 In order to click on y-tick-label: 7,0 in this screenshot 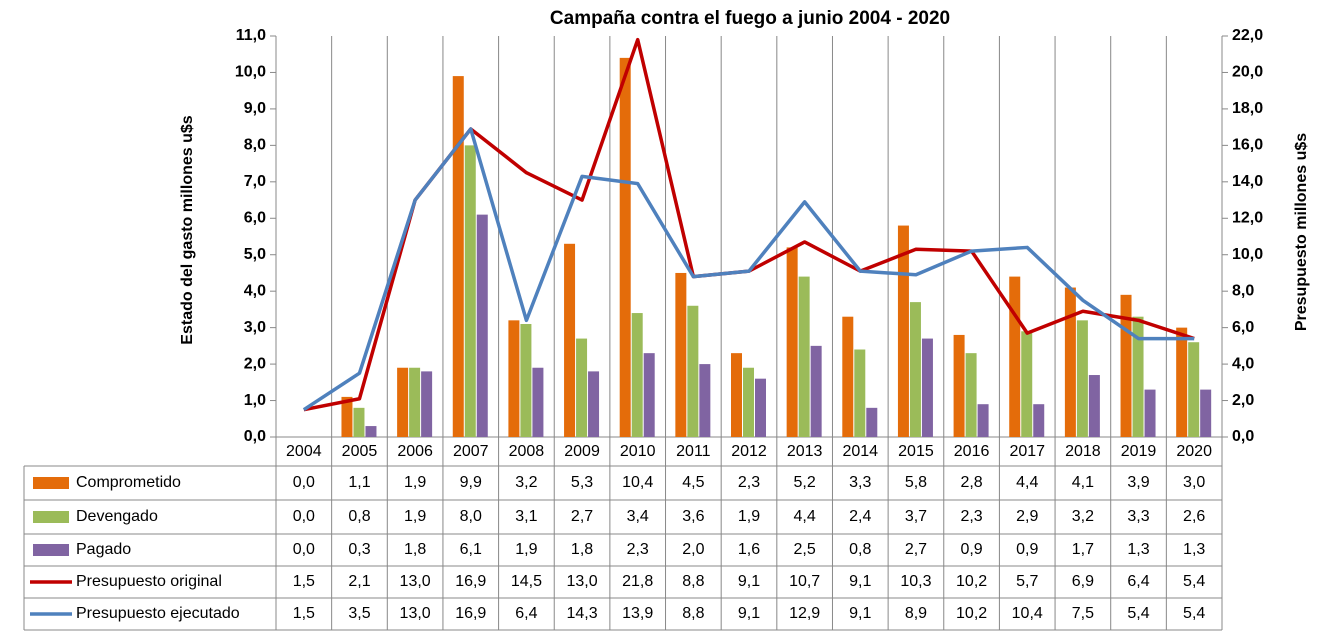, I will do `click(255, 181)`.